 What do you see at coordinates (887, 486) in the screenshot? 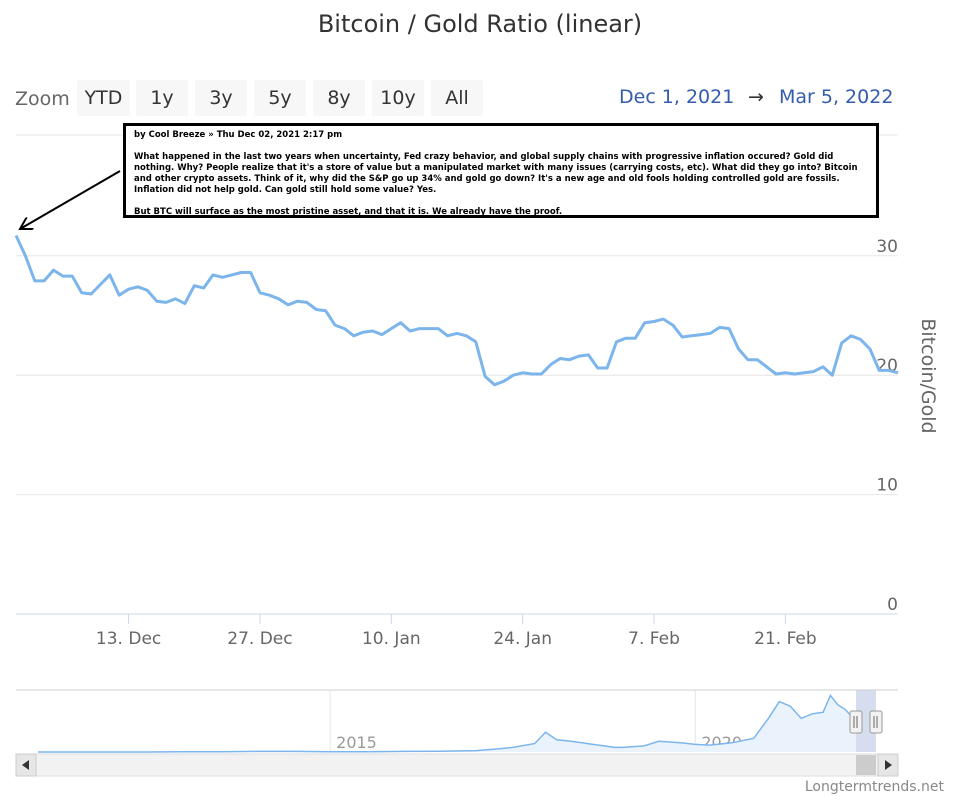
I see `y-tick-label: 10` at bounding box center [887, 486].